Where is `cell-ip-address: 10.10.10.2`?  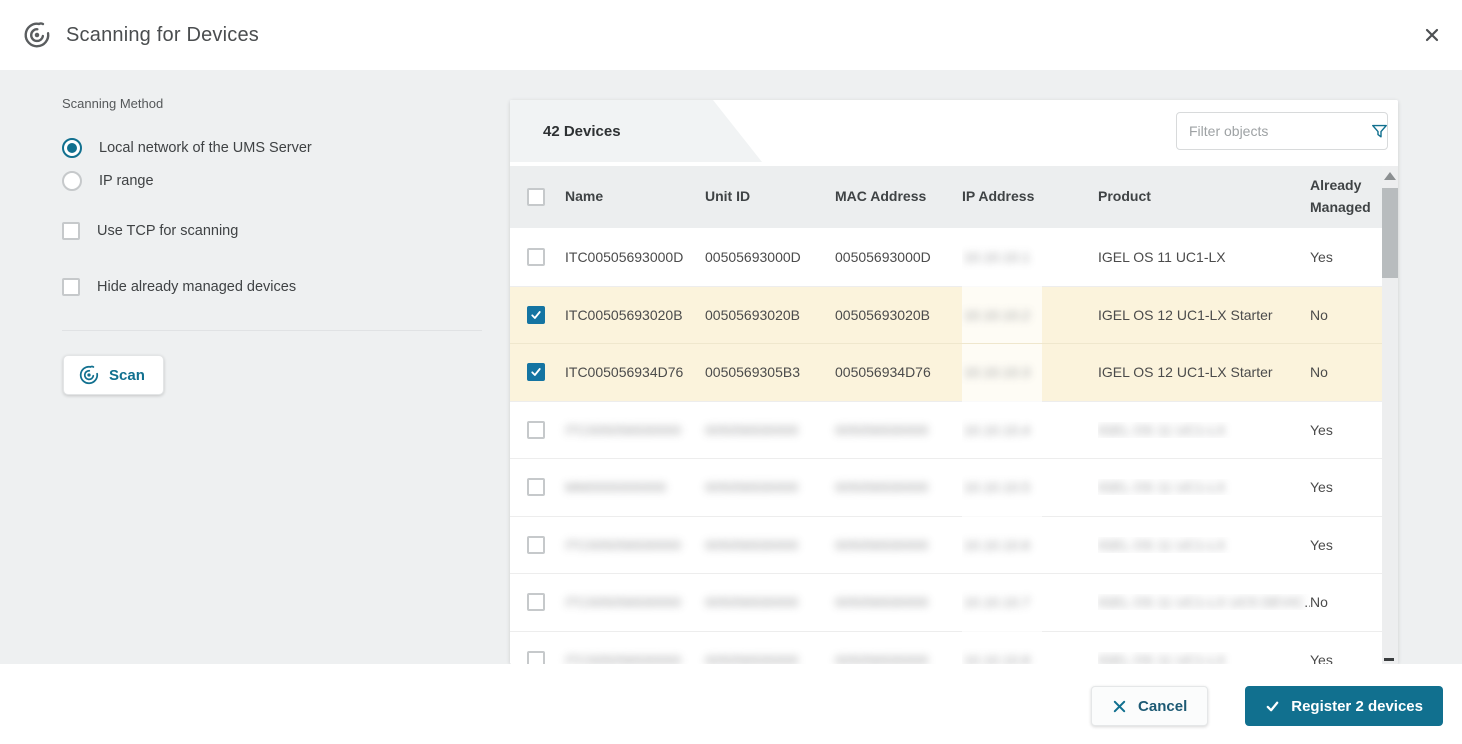
cell-ip-address: 10.10.10.2 is located at coordinates (1030, 315).